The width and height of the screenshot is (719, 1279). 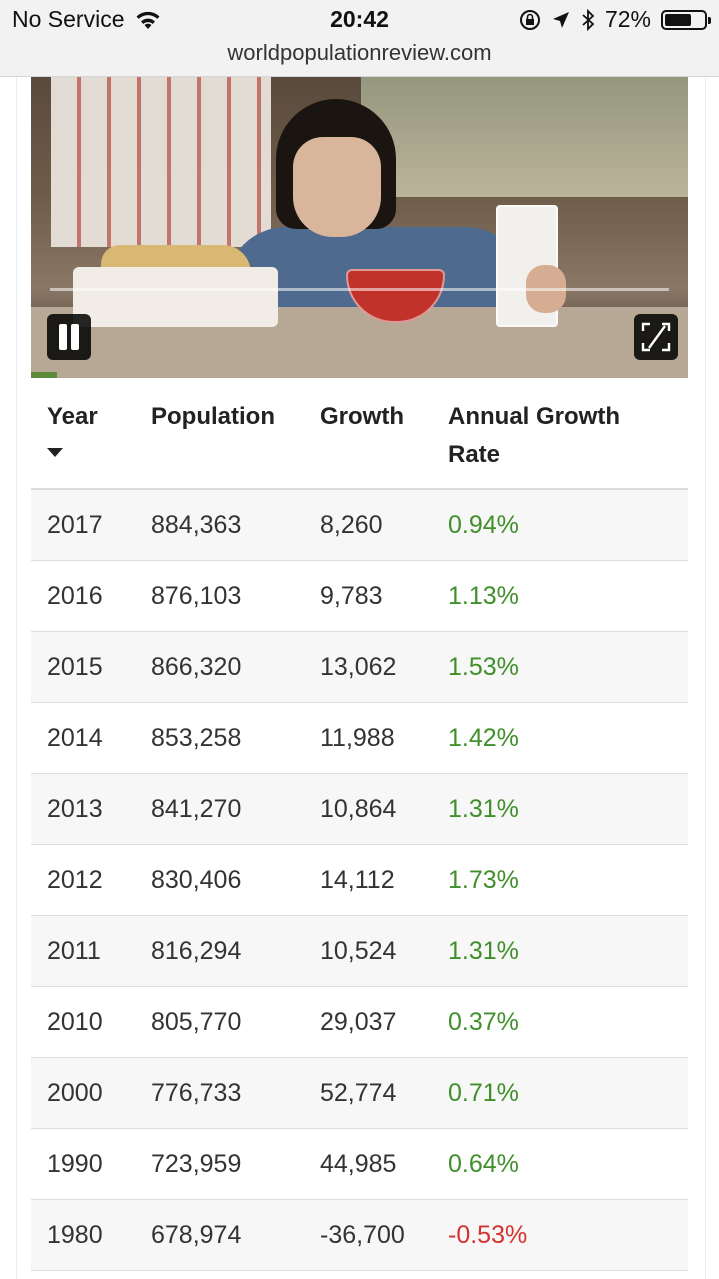 I want to click on cell-growth: -36,700, so click(x=362, y=1235).